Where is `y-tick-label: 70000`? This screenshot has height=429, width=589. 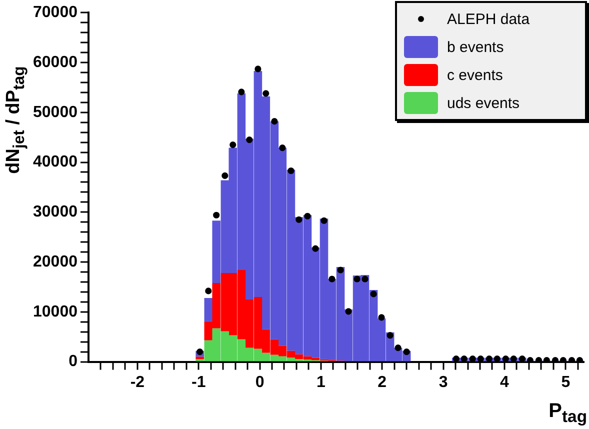 y-tick-label: 70000 is located at coordinates (55, 13).